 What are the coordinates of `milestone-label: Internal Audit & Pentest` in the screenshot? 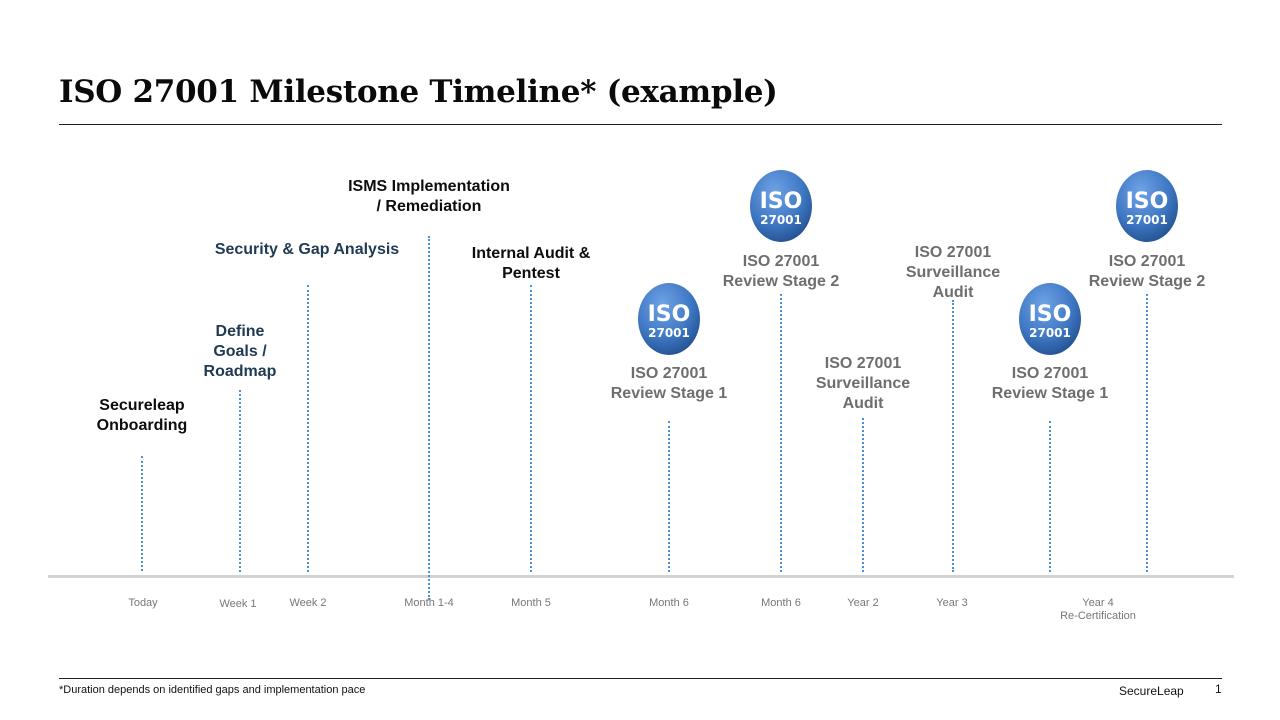 It's located at (531, 263).